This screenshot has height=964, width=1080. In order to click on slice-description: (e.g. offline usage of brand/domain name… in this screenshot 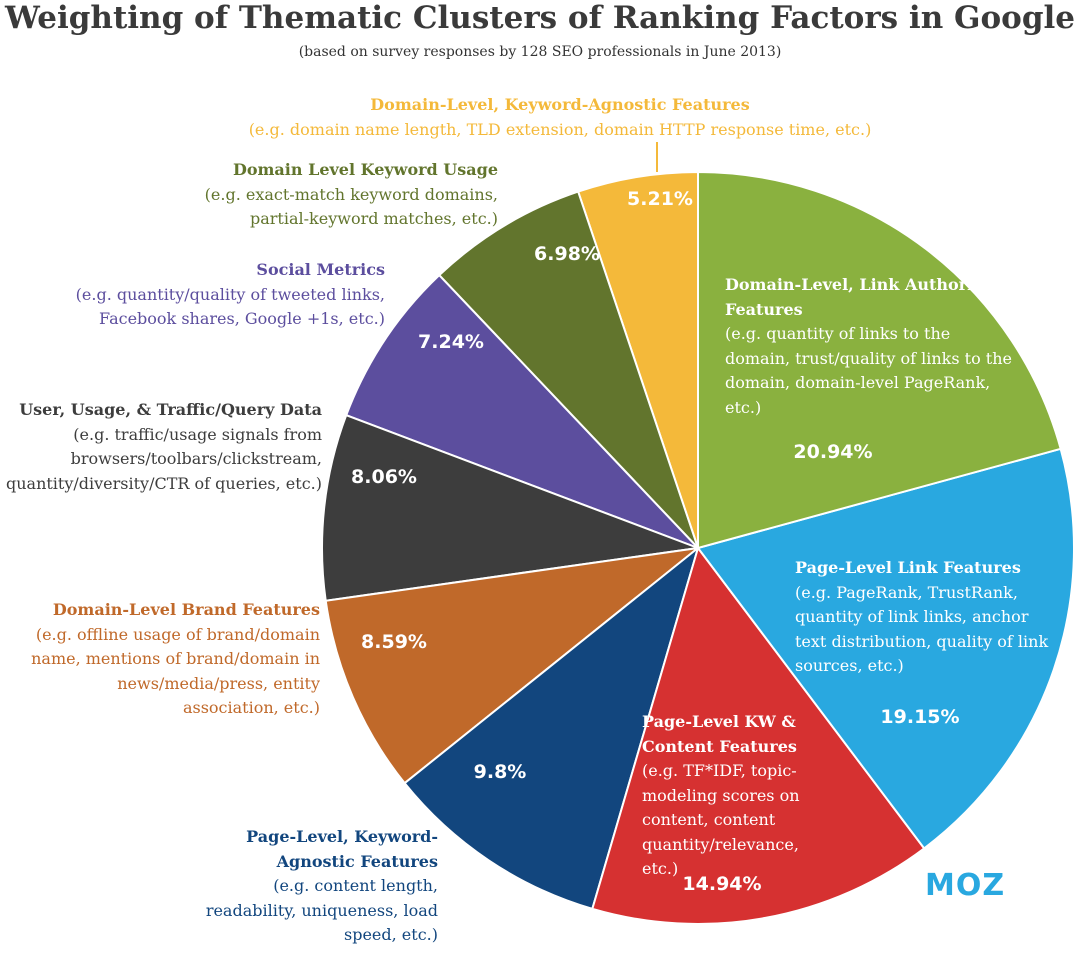, I will do `click(175, 671)`.